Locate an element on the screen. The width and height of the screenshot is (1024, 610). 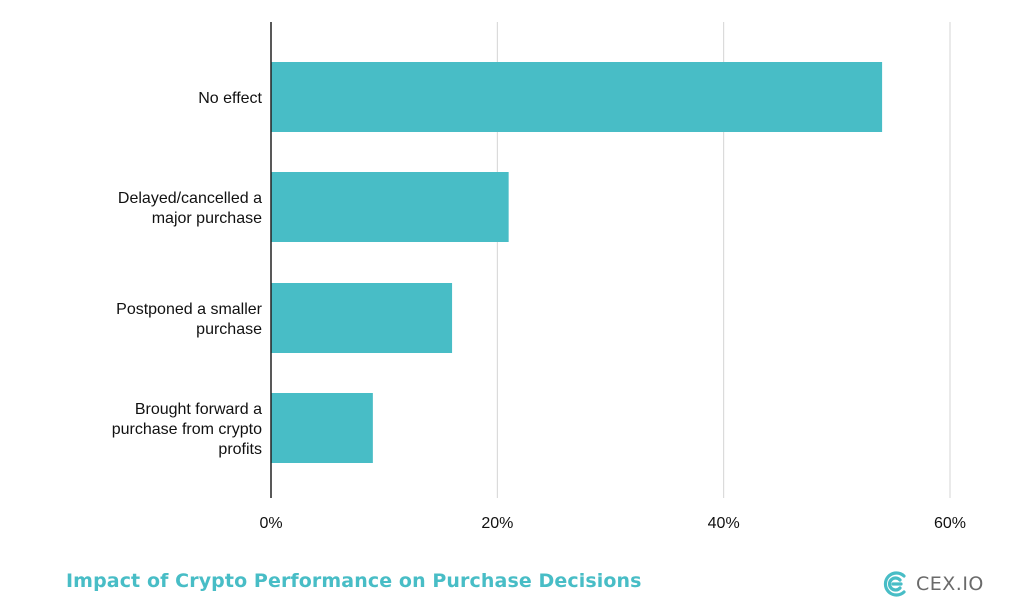
x-tick-labels: 0% 20% 40% 60% is located at coordinates (612, 523).